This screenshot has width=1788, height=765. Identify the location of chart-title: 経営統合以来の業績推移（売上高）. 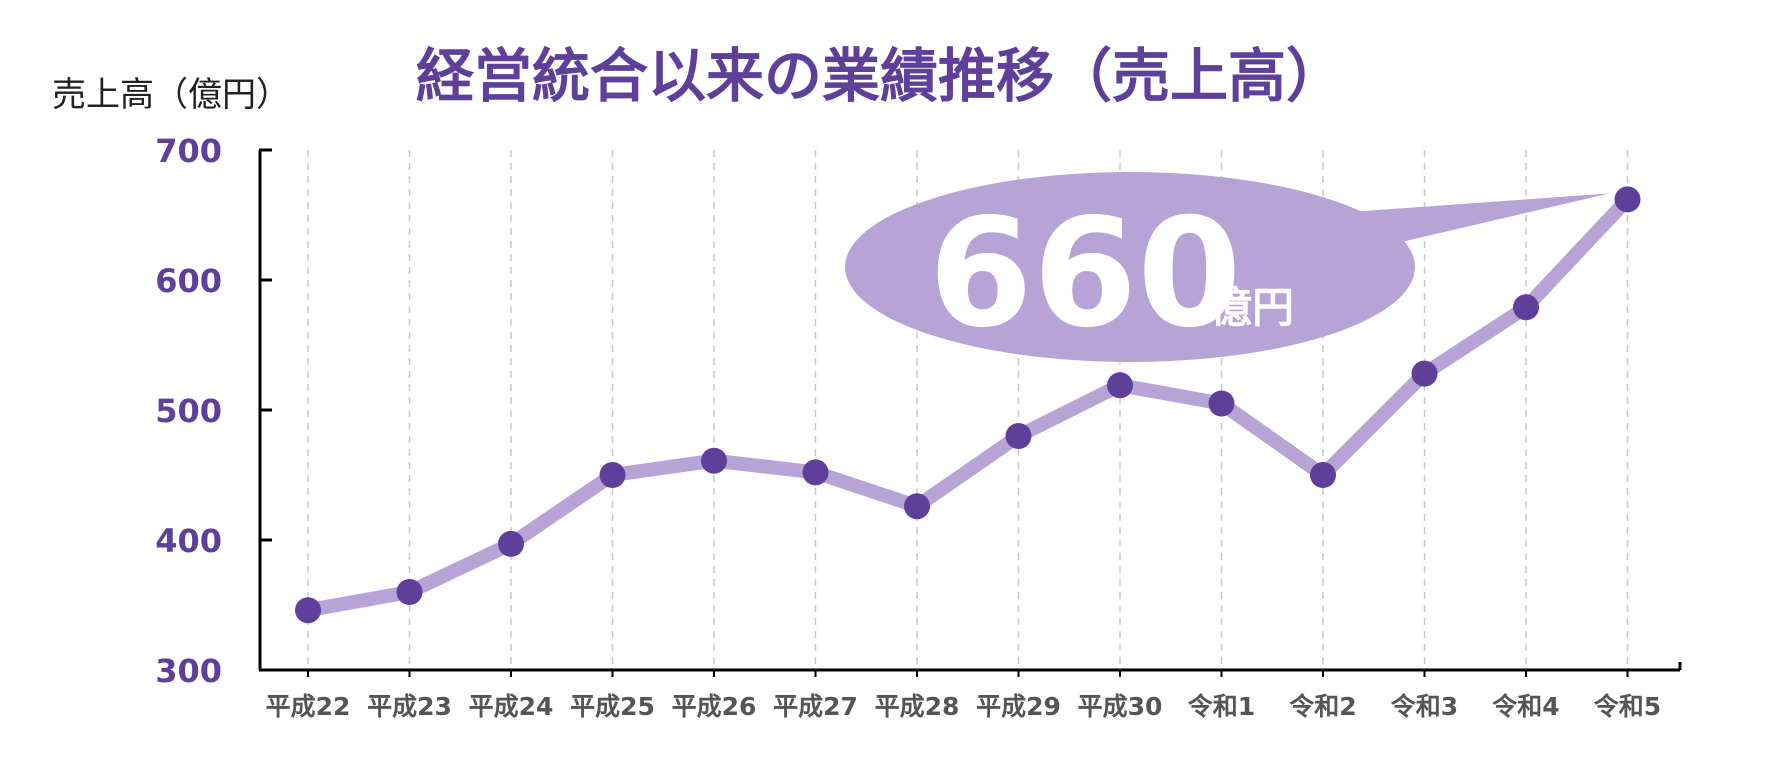
(880, 76).